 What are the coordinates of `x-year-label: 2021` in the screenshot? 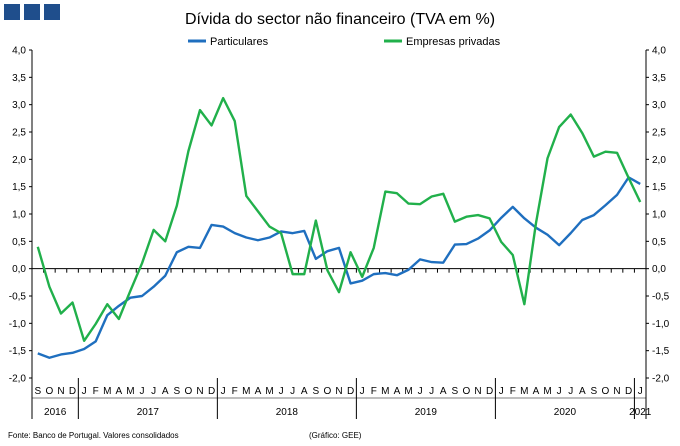 It's located at (640, 412).